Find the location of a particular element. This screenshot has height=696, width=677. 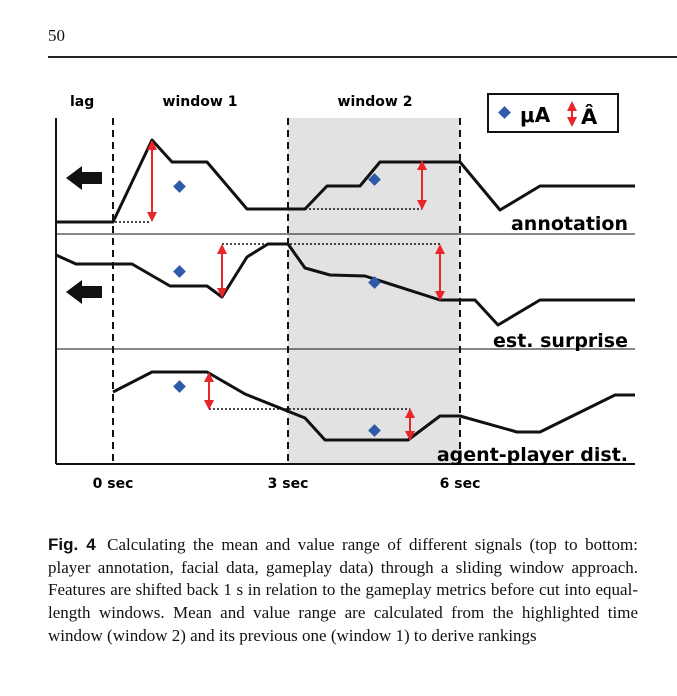

legend: μA Â is located at coordinates (553, 113).